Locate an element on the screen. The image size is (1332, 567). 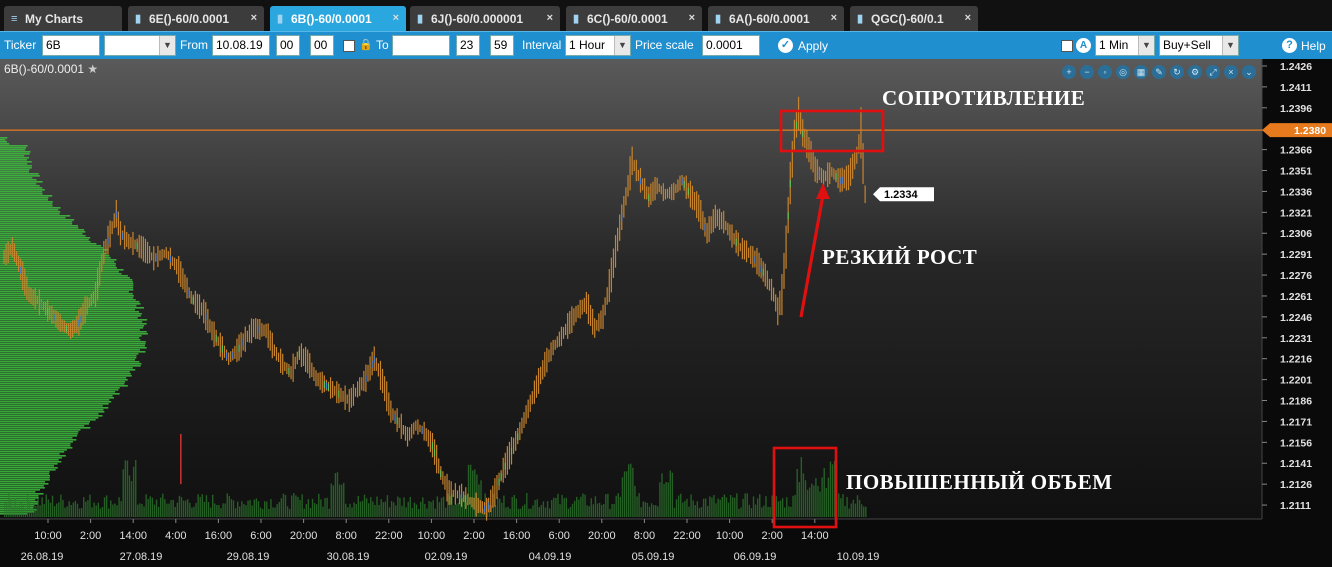
symbol-text: 6B()-60/0.0001 is located at coordinates (44, 69).